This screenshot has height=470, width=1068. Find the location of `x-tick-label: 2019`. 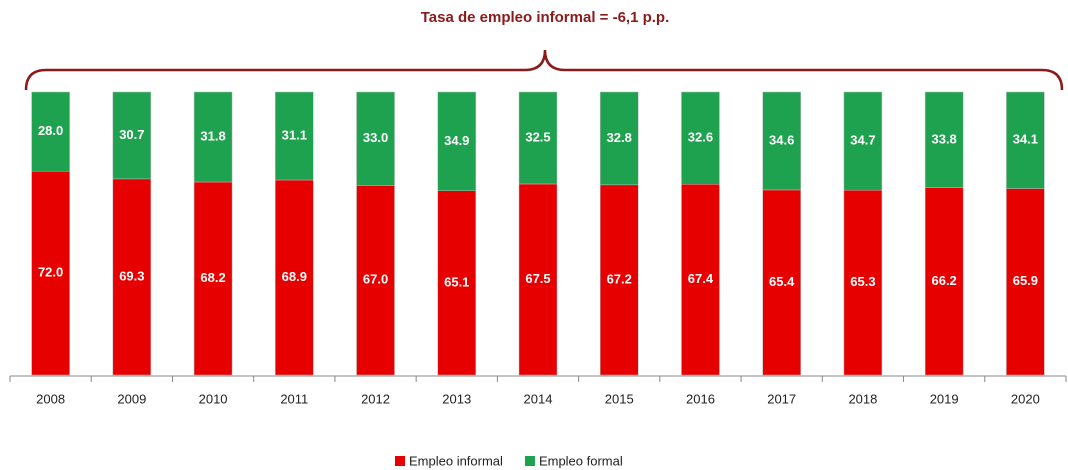

x-tick-label: 2019 is located at coordinates (944, 398).